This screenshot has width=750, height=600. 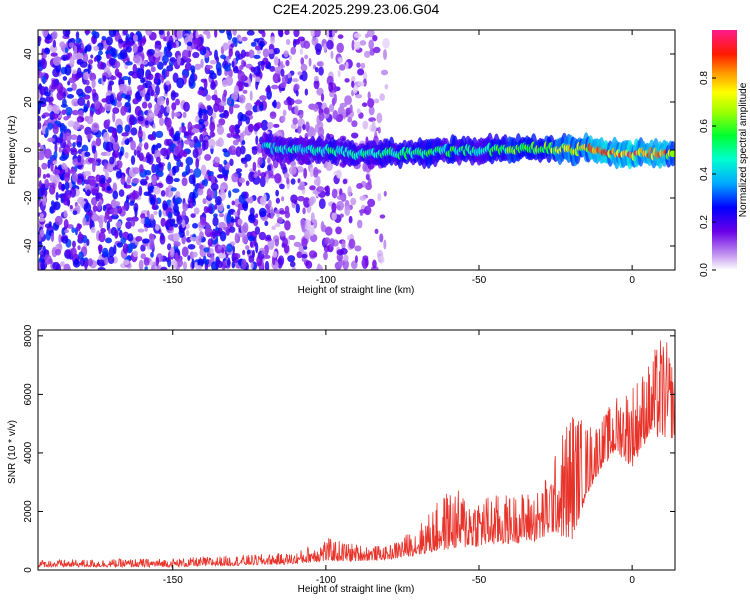 What do you see at coordinates (704, 222) in the screenshot?
I see `colorbar-tick-label: 0.2` at bounding box center [704, 222].